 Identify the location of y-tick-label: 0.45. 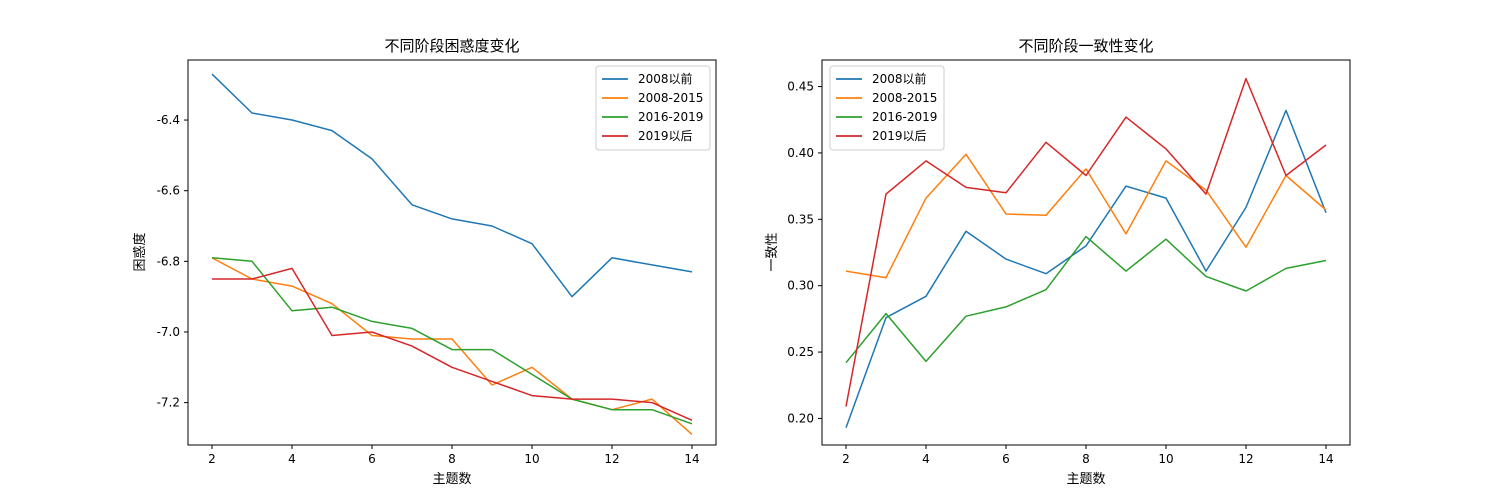
(800, 87).